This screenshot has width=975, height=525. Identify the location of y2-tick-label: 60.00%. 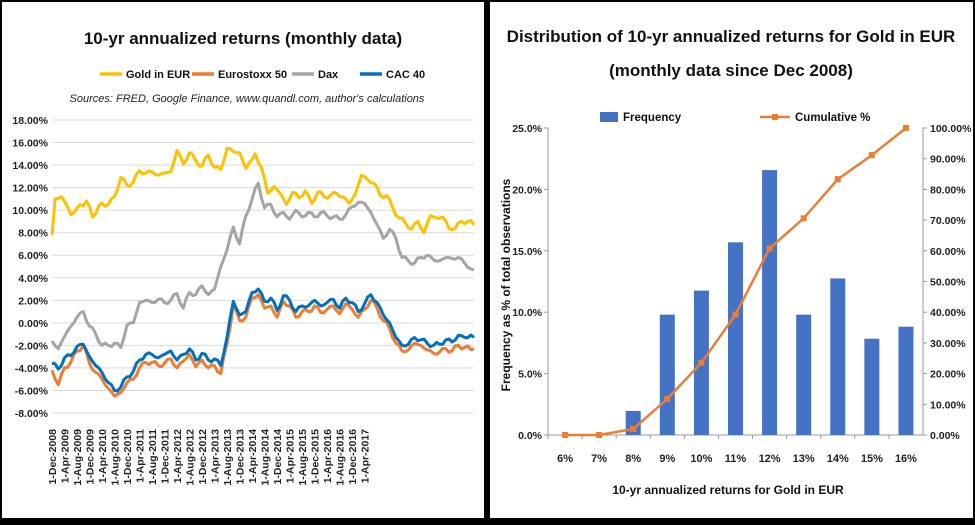
(948, 252).